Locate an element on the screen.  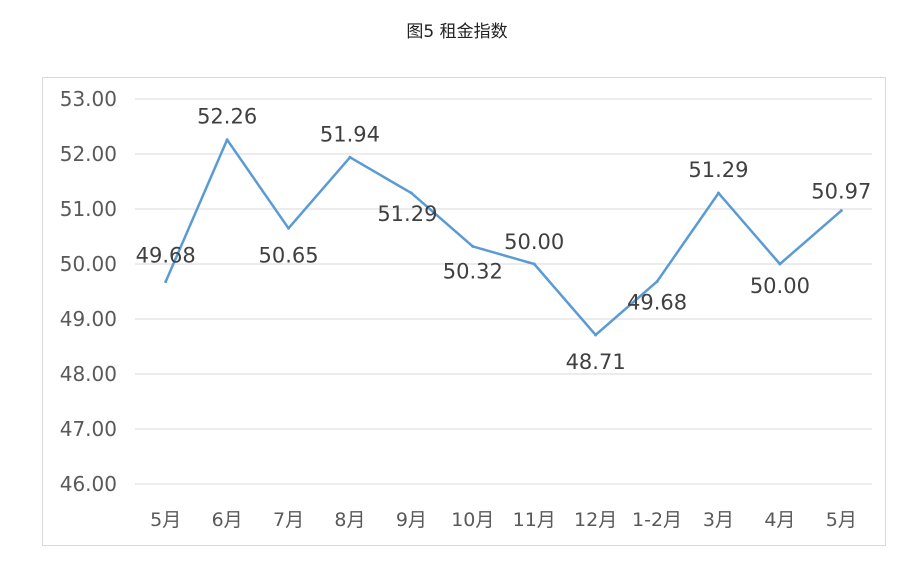
x-axis-ticks: 5月 6月 7月 8月 9月 10月 11月 12月 1-2月 3月 4月 5月 is located at coordinates (503, 520).